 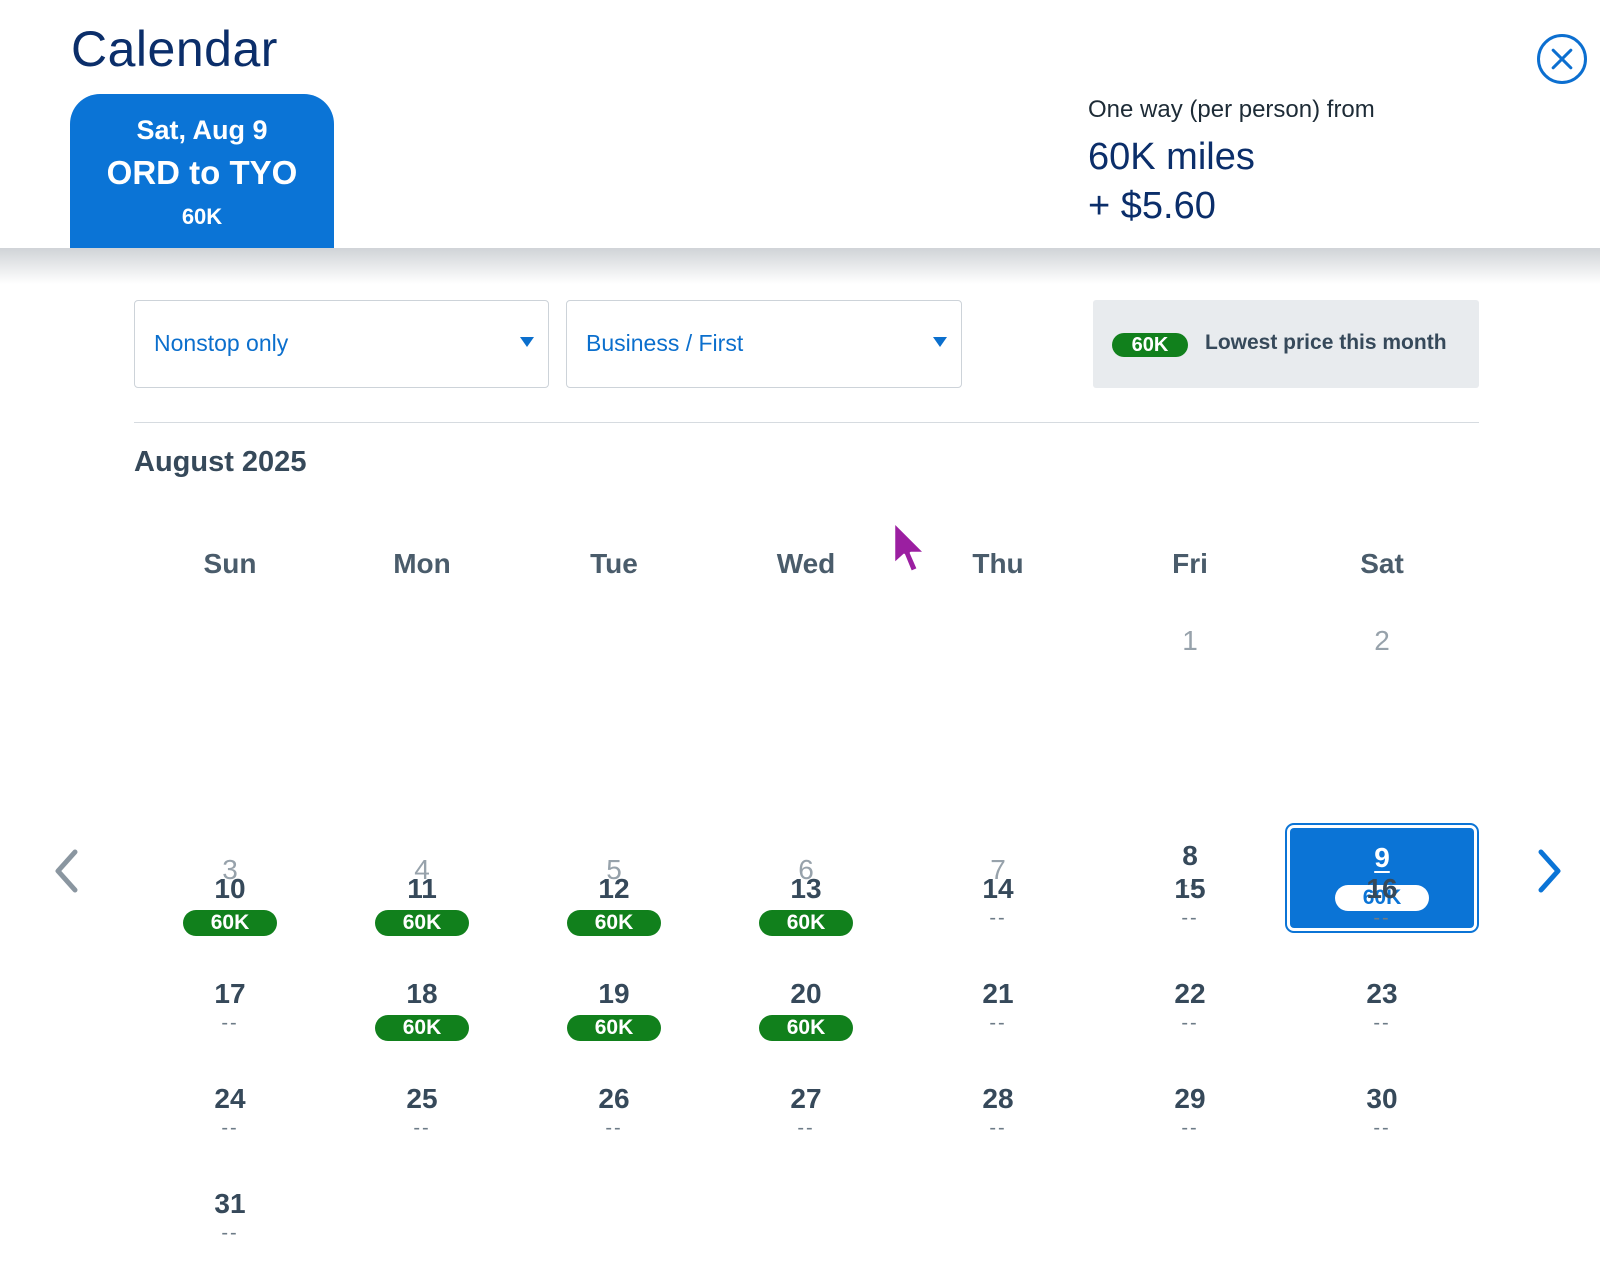 What do you see at coordinates (1382, 563) in the screenshot?
I see `weekday-header: Sat` at bounding box center [1382, 563].